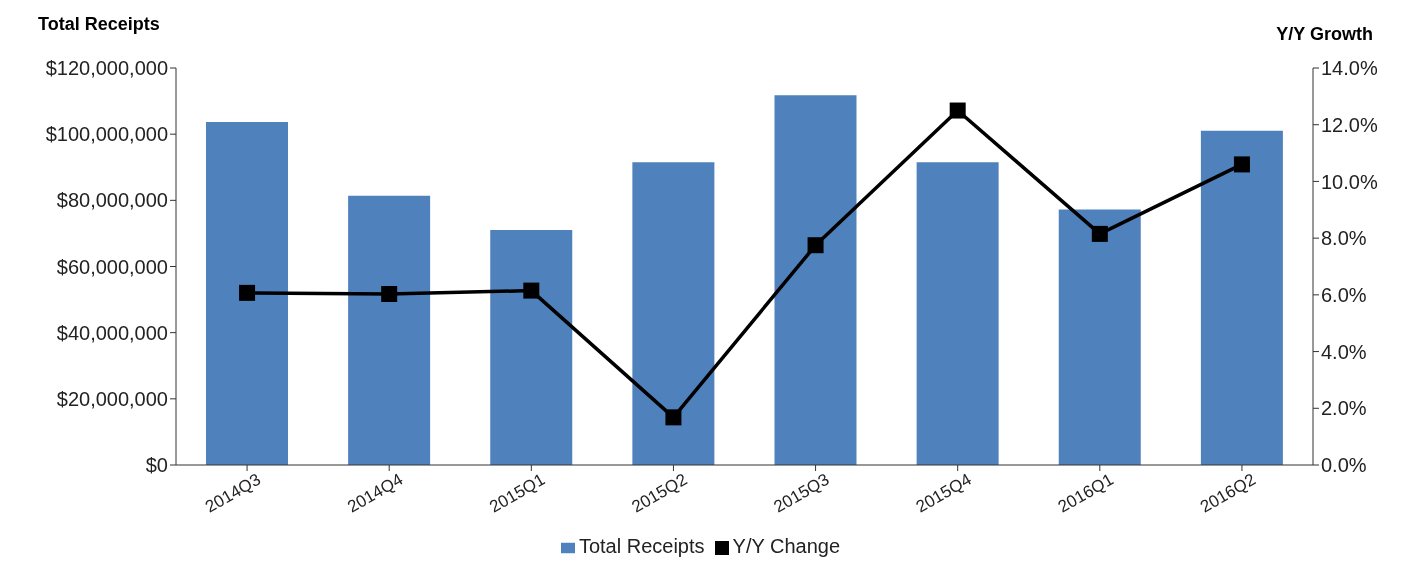 This screenshot has width=1421, height=572. Describe the element at coordinates (1344, 294) in the screenshot. I see `y2-tick-label: 6.0%` at that location.